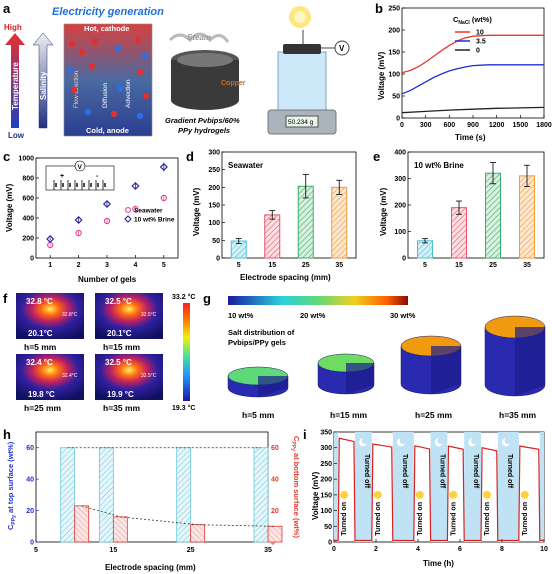 This screenshot has height=574, width=552. What do you see at coordinates (295, 487) in the screenshot?
I see `ylabel-h-right: CPPy at bottom surface (wt%)` at bounding box center [295, 487].